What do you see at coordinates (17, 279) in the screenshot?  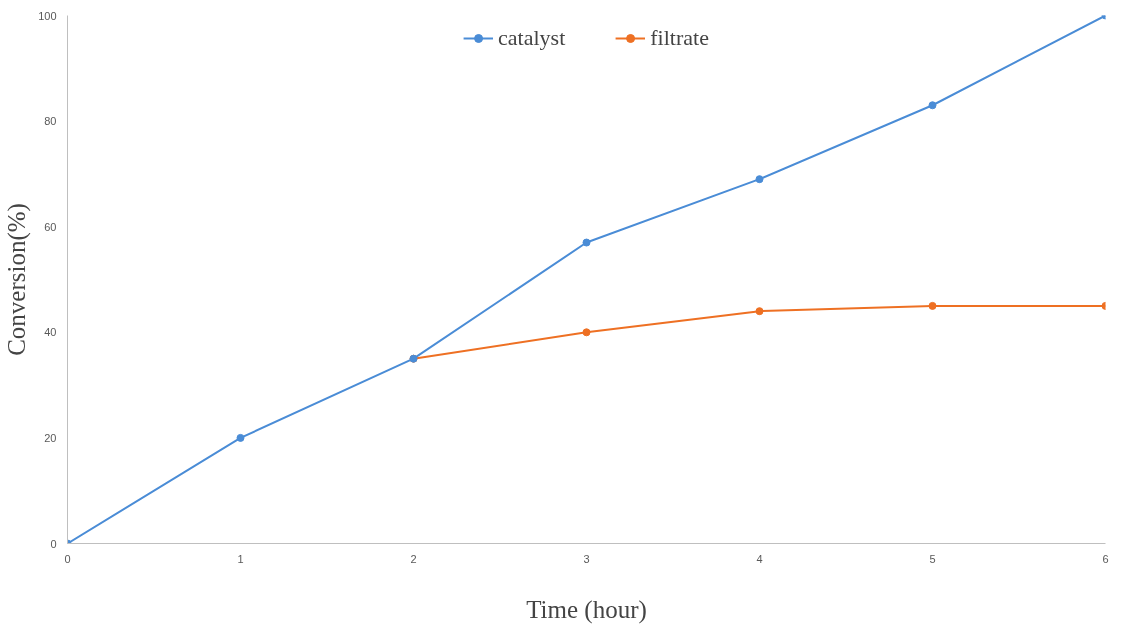 I see `y-axis-title: Conversion(%)` at bounding box center [17, 279].